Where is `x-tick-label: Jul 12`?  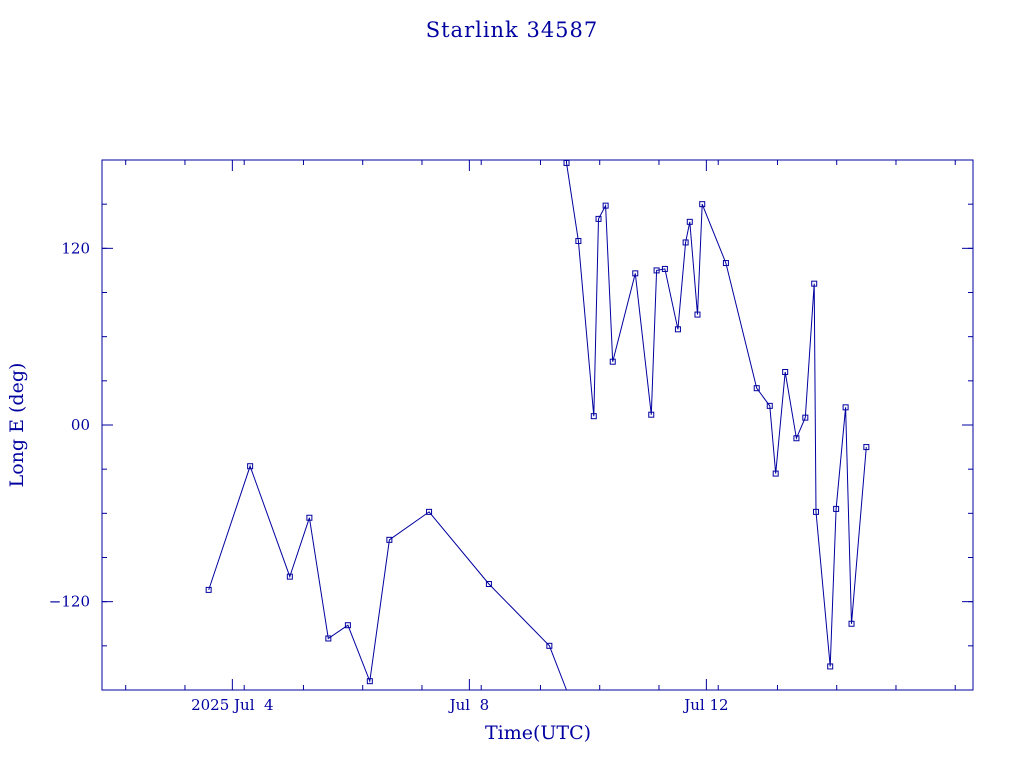 x-tick-label: Jul 12 is located at coordinates (705, 705).